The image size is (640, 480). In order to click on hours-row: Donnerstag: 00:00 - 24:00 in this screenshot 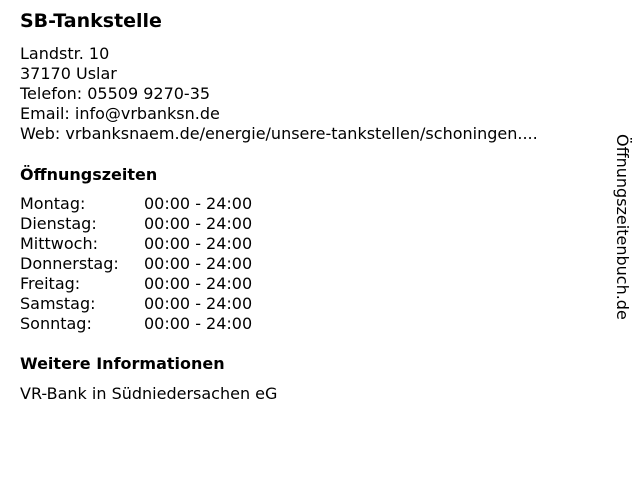, I will do `click(136, 264)`.